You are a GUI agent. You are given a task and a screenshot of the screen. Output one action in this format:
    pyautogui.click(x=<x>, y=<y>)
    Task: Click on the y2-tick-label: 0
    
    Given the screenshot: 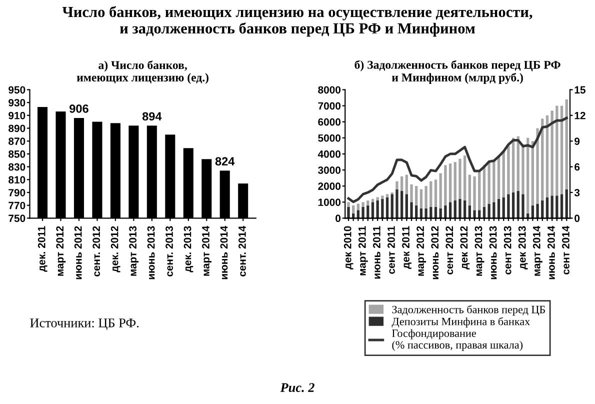 What is the action you would take?
    pyautogui.click(x=577, y=218)
    